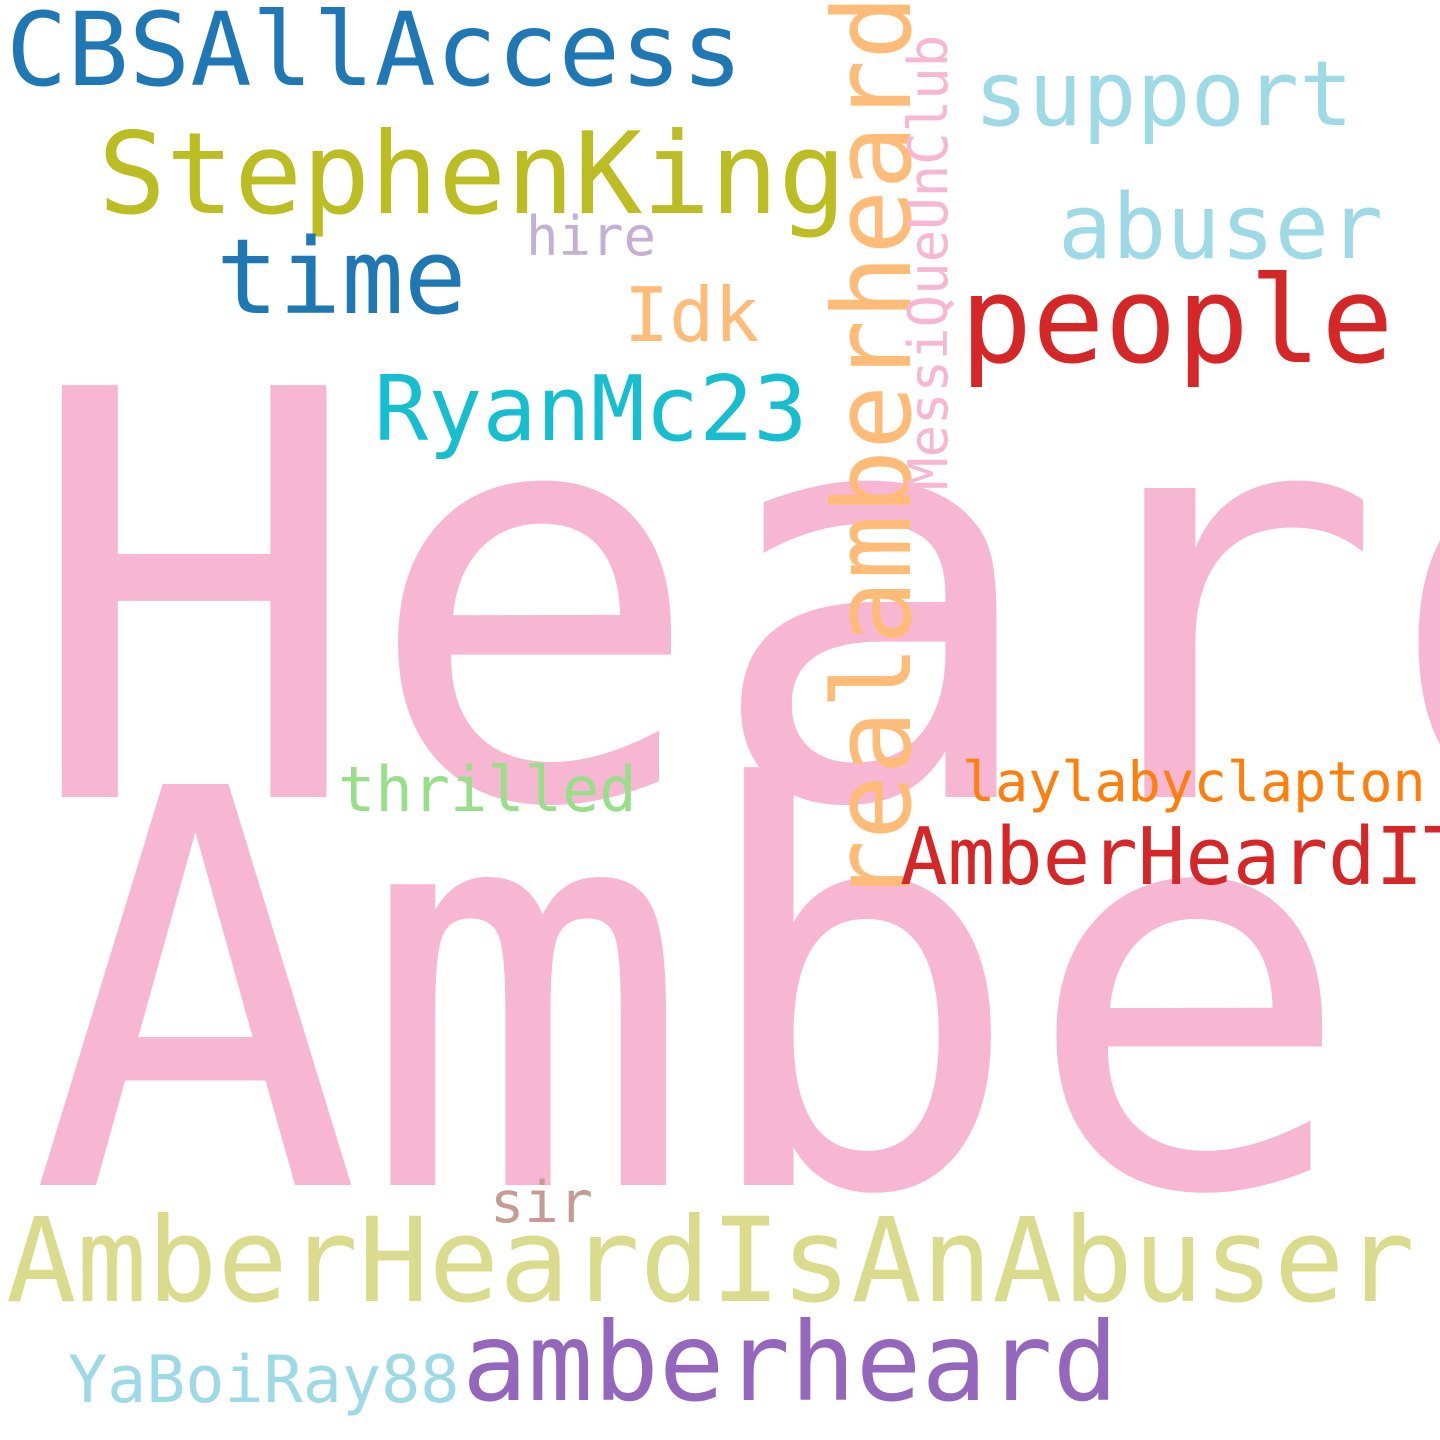 This screenshot has height=1440, width=1440. What do you see at coordinates (472, 174) in the screenshot?
I see `word-stephenking: StephenKing` at bounding box center [472, 174].